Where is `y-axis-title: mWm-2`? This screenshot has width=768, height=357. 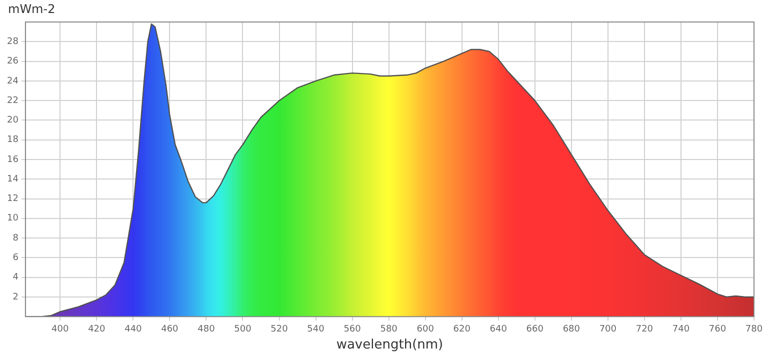
y-axis-title: mWm-2 is located at coordinates (32, 9).